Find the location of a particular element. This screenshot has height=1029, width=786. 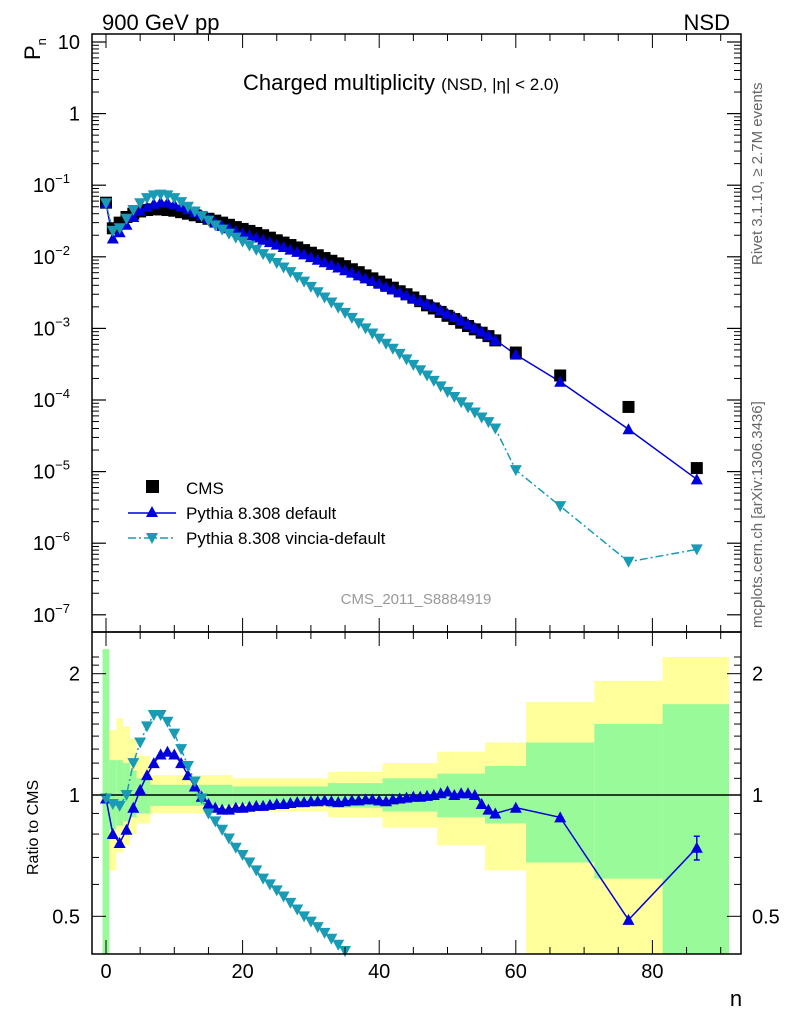

rivet-info: Rivet 3.1.10, ≥ 2.7M events is located at coordinates (757, 174).